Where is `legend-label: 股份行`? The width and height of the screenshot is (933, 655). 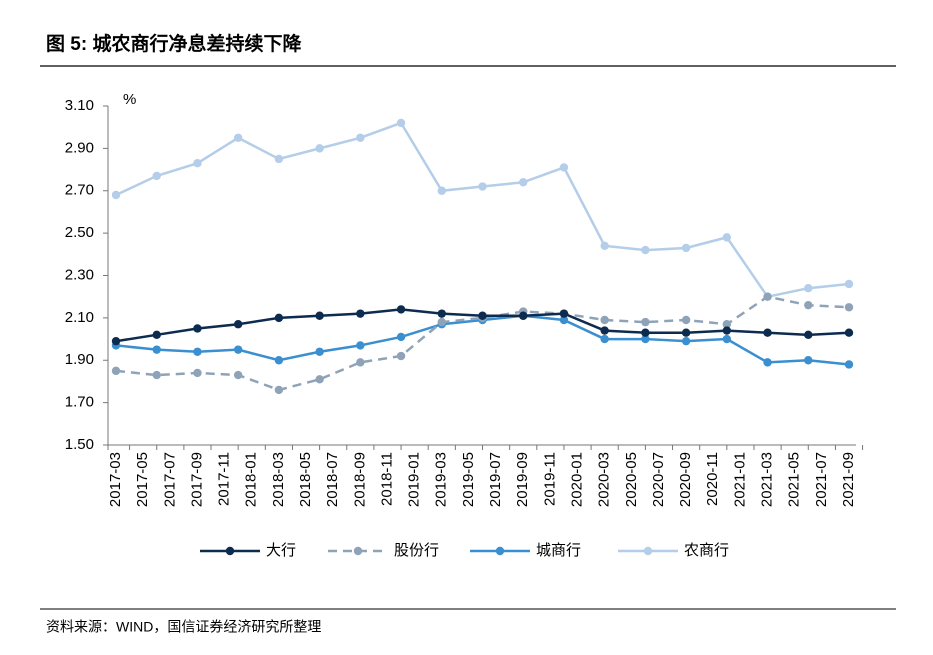 legend-label: 股份行 is located at coordinates (416, 550).